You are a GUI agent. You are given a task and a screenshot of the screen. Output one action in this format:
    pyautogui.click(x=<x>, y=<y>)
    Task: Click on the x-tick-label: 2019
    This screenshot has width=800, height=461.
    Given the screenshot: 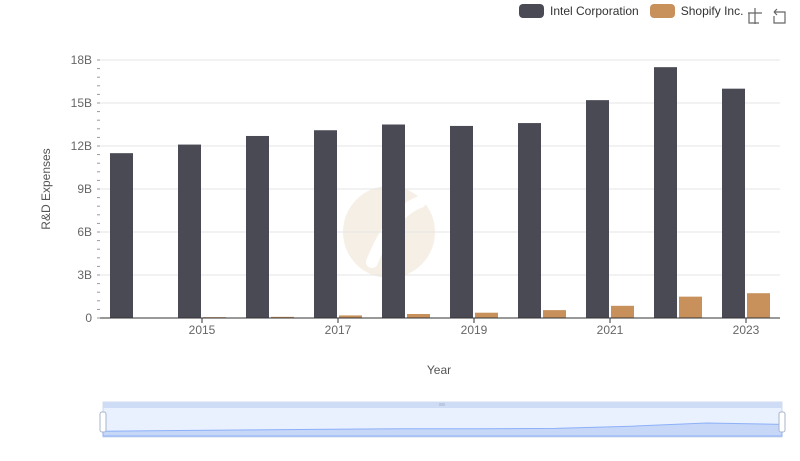 What is the action you would take?
    pyautogui.click(x=474, y=330)
    